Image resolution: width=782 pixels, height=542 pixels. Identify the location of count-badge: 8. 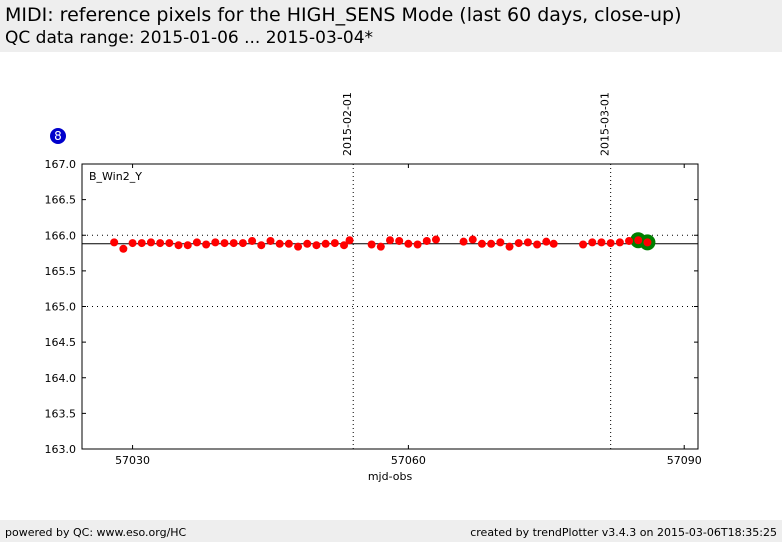
(58, 136).